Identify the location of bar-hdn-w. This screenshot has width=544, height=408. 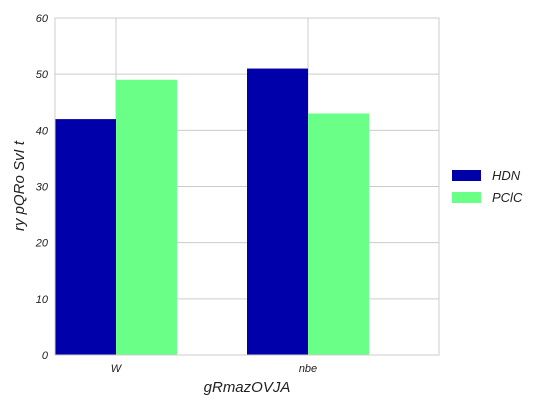
(85, 237).